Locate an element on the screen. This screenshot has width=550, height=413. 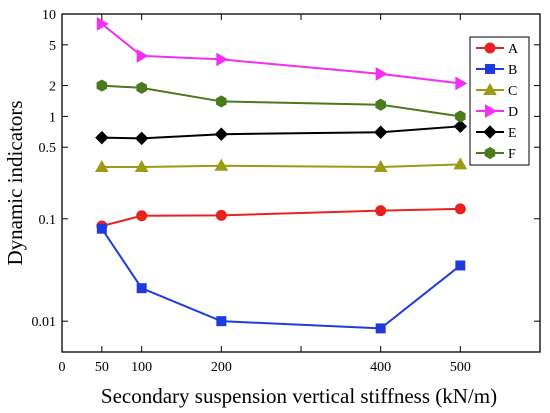
y-tick-label: 0.01 is located at coordinates (44, 322).